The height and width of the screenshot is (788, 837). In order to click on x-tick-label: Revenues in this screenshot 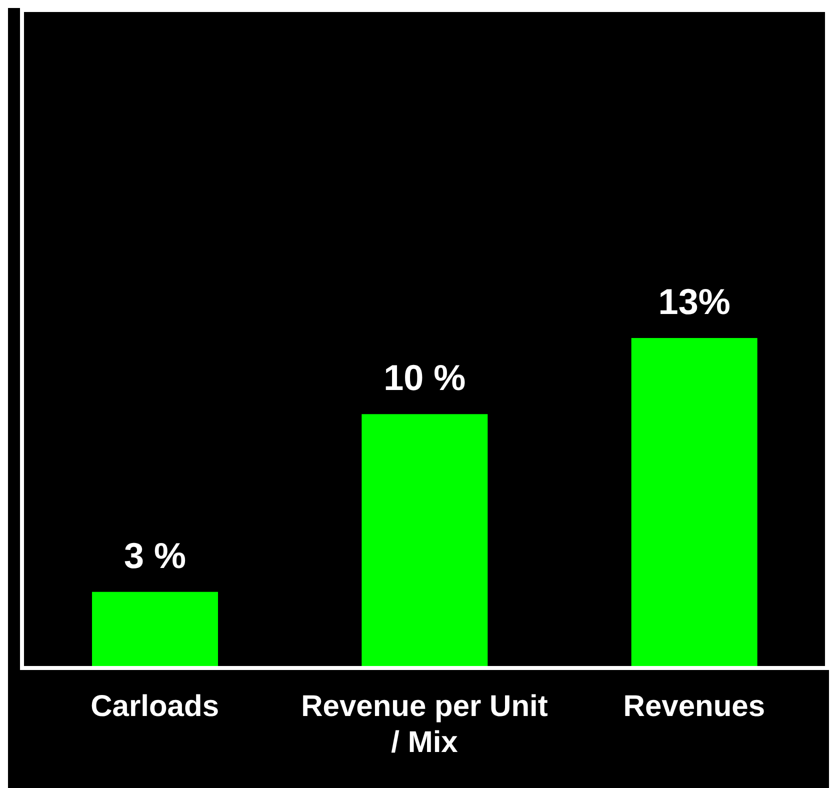, I will do `click(694, 706)`.